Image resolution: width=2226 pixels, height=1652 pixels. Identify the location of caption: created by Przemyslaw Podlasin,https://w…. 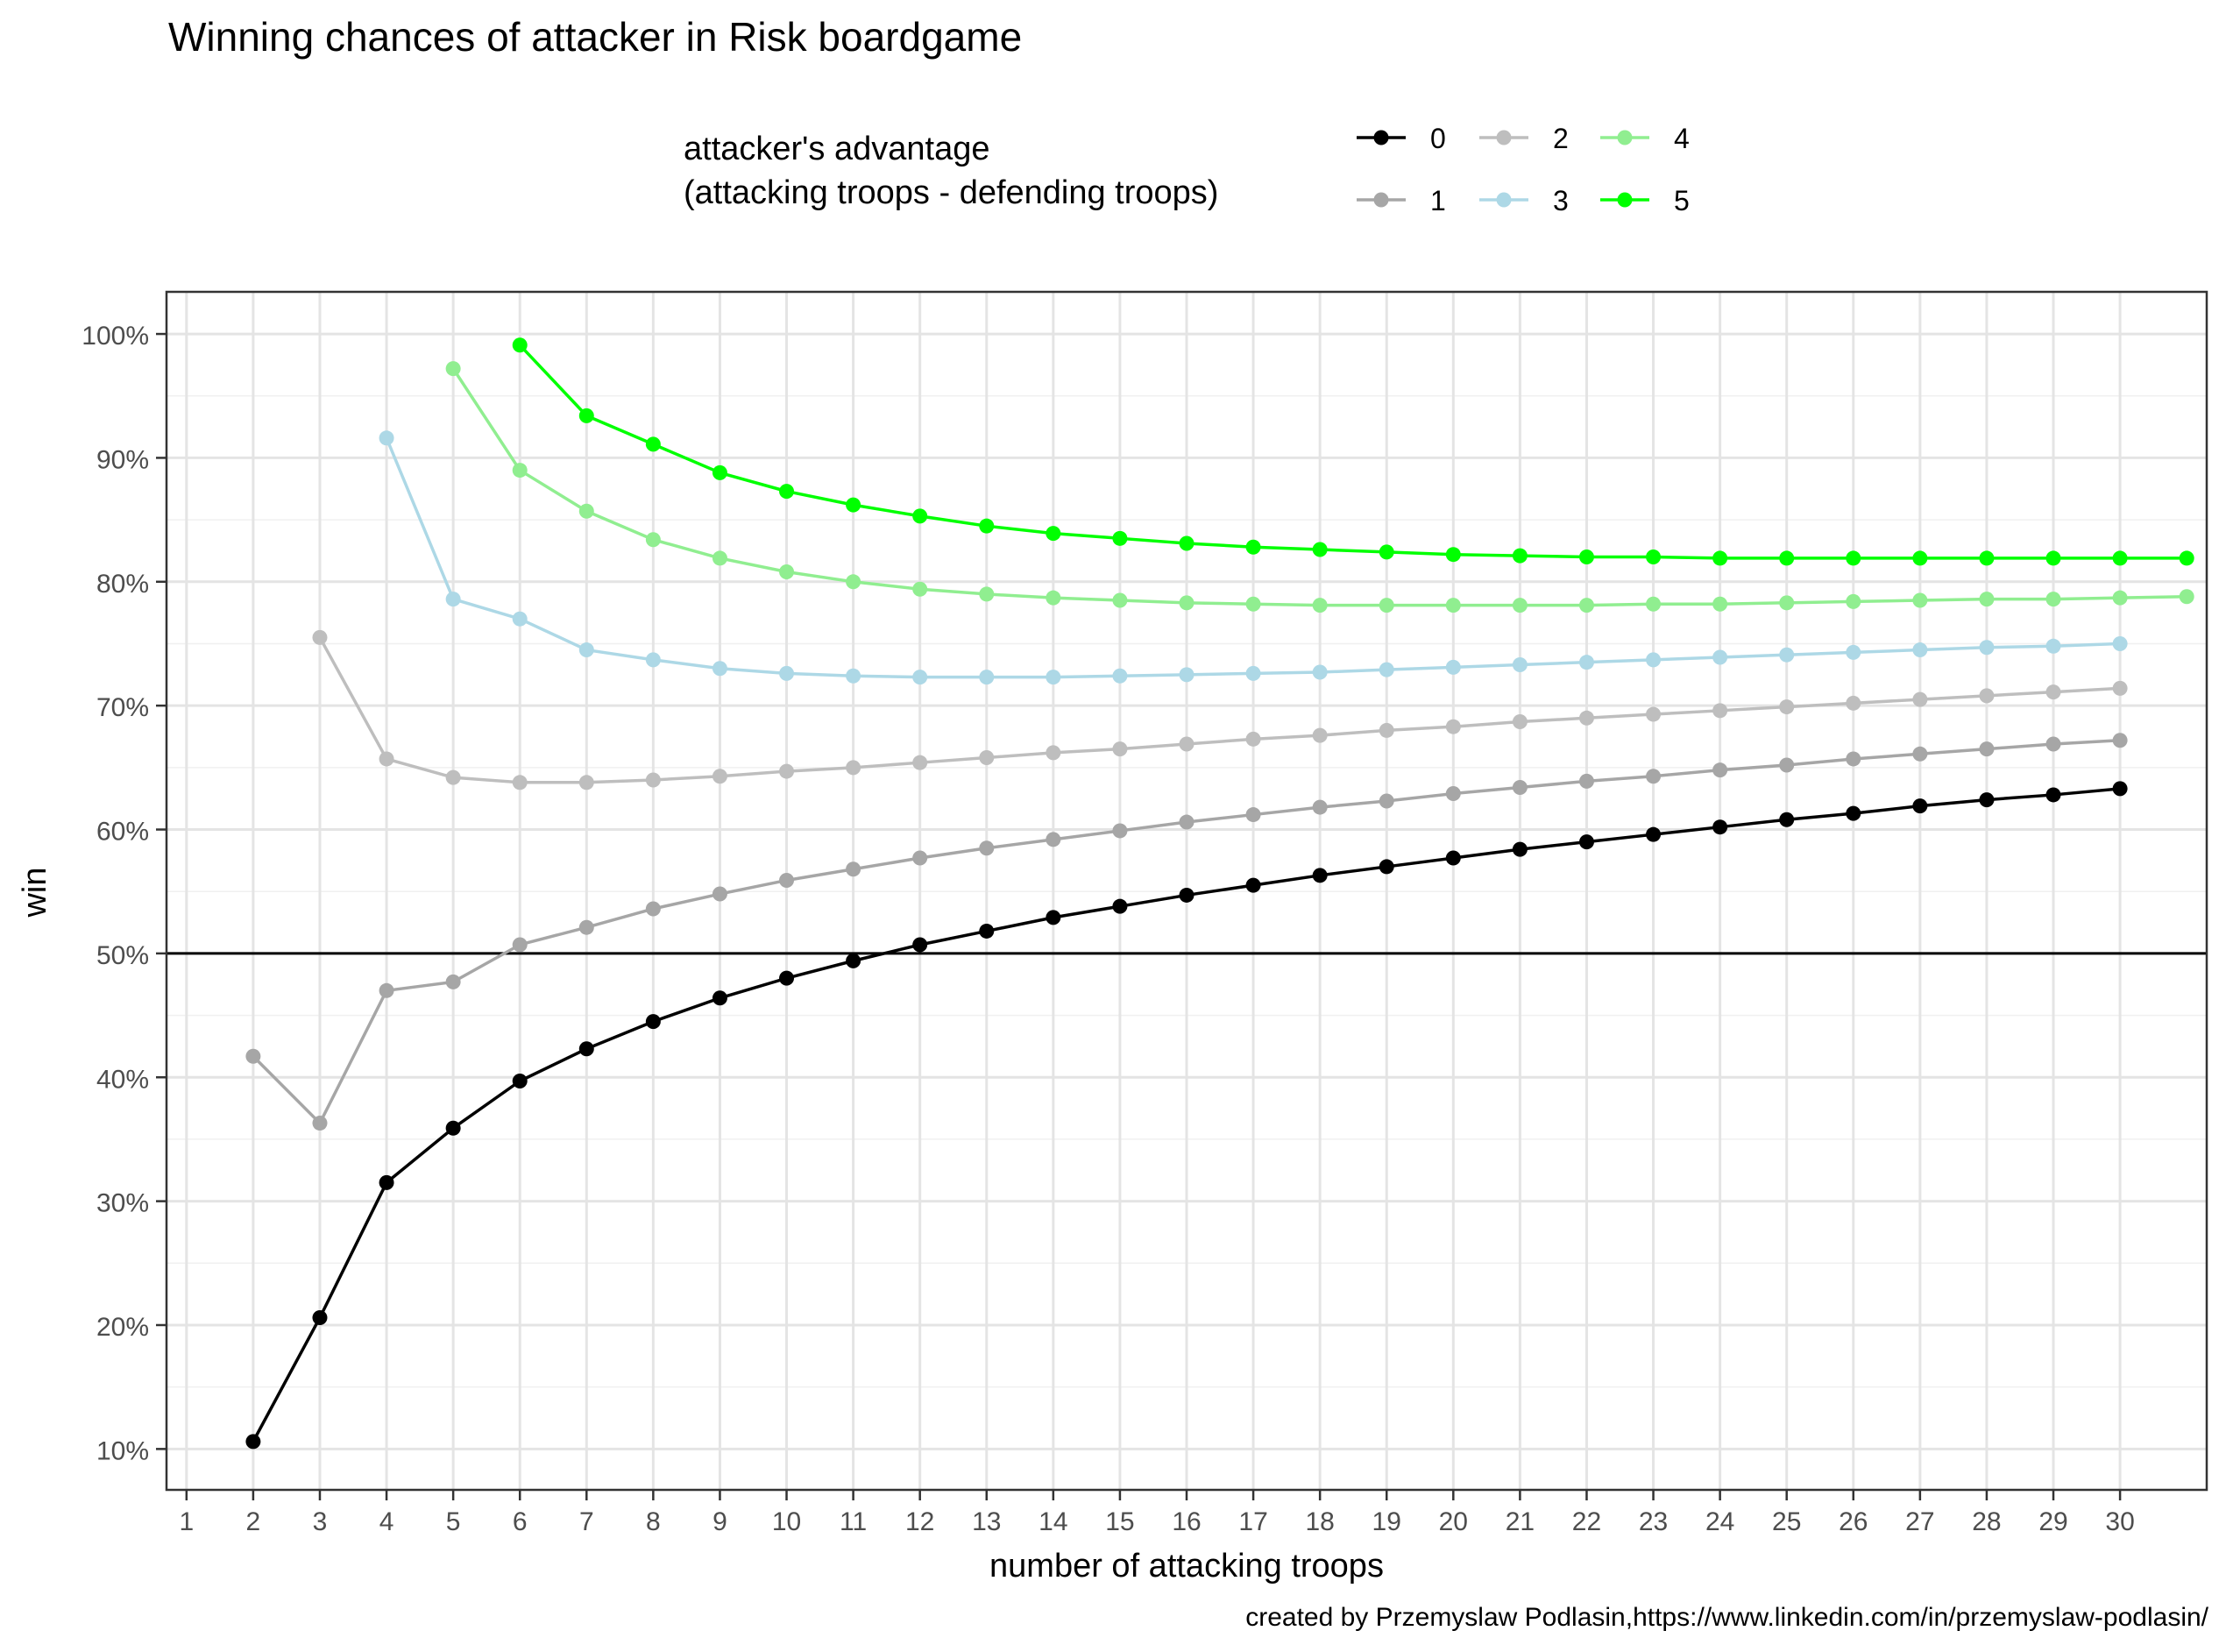
(1726, 1617).